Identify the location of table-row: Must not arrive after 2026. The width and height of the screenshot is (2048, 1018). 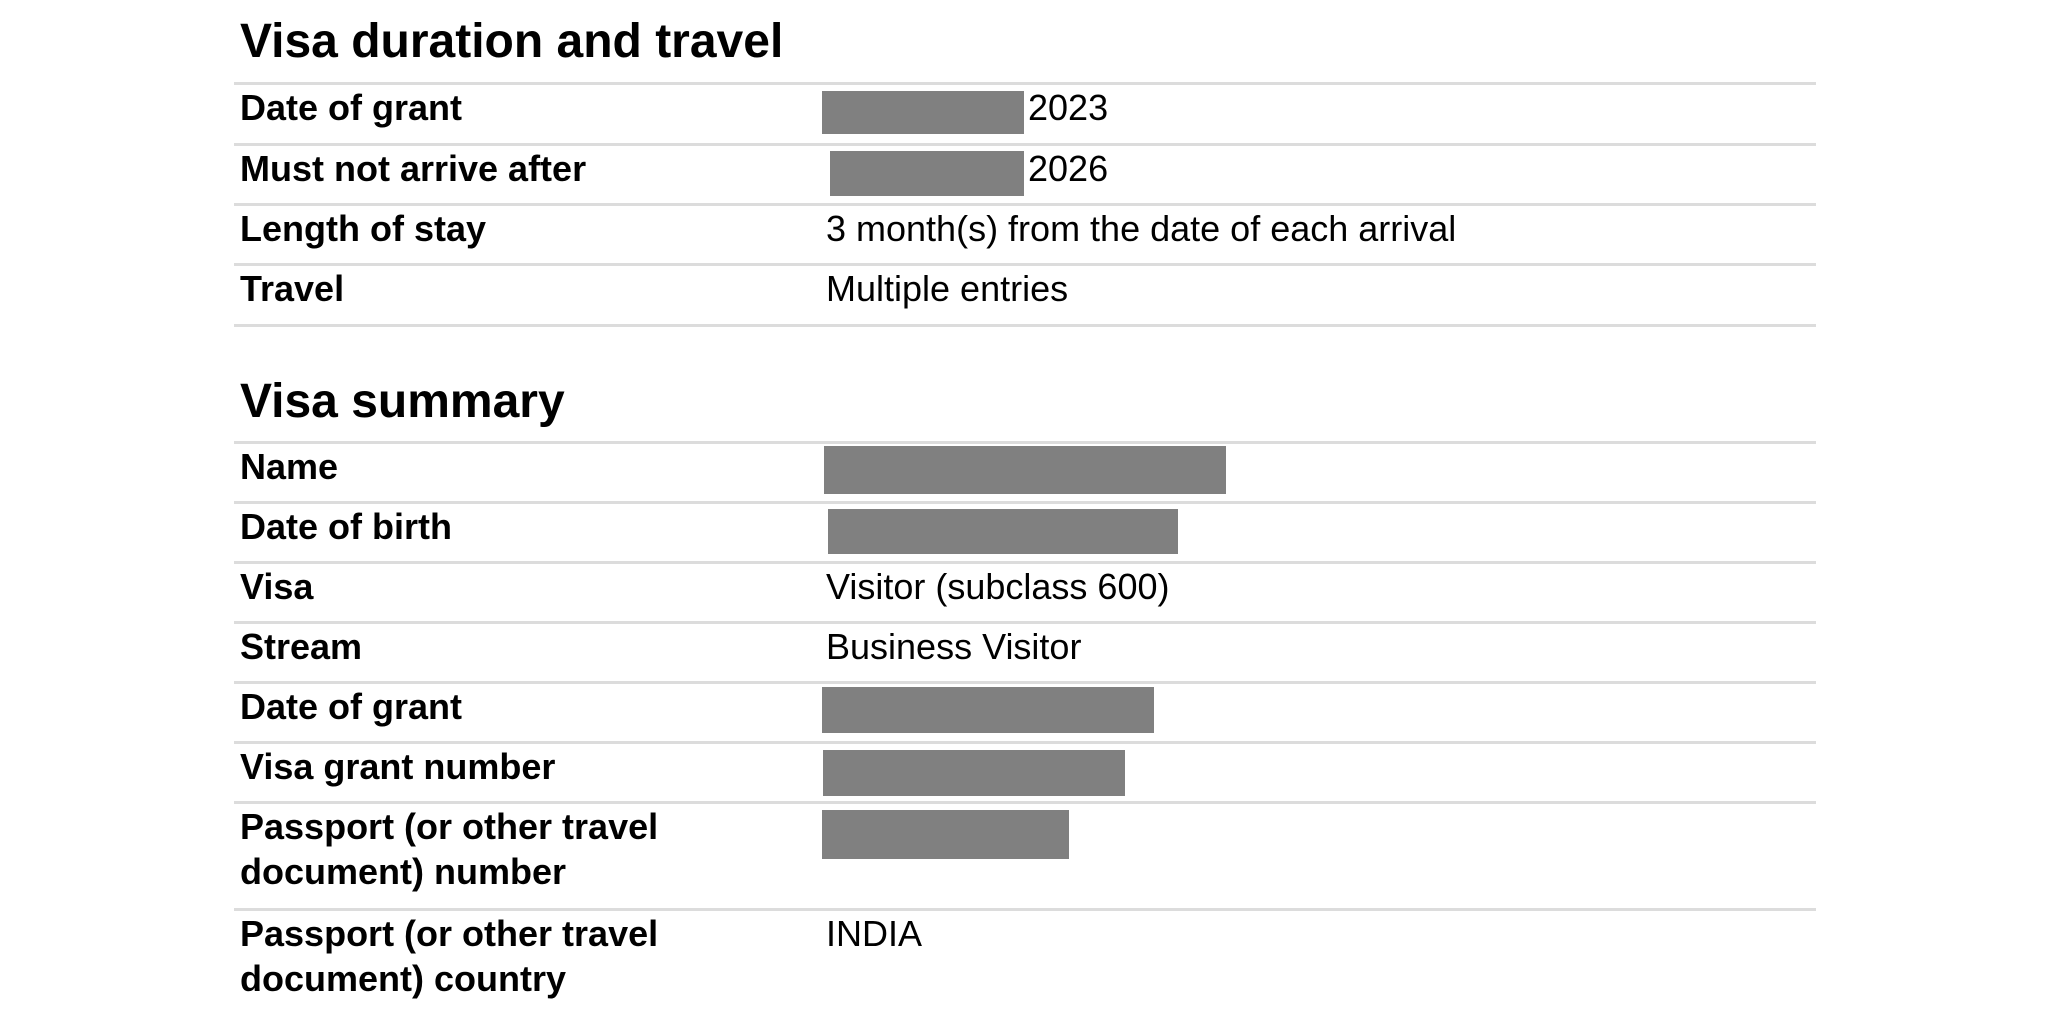
(1025, 176).